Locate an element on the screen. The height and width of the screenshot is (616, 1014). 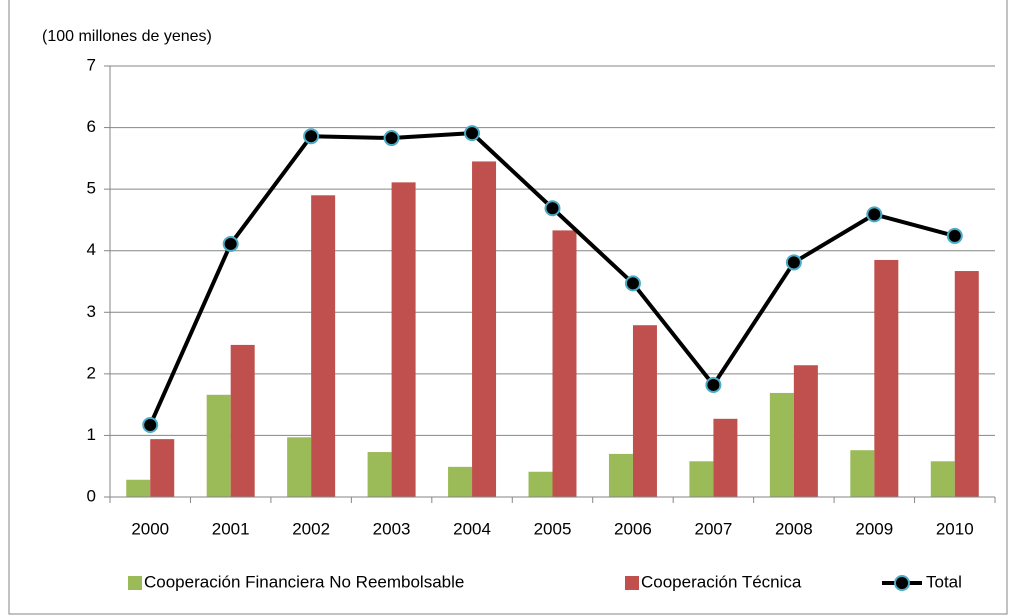
y-tick-label: 2 is located at coordinates (91, 372).